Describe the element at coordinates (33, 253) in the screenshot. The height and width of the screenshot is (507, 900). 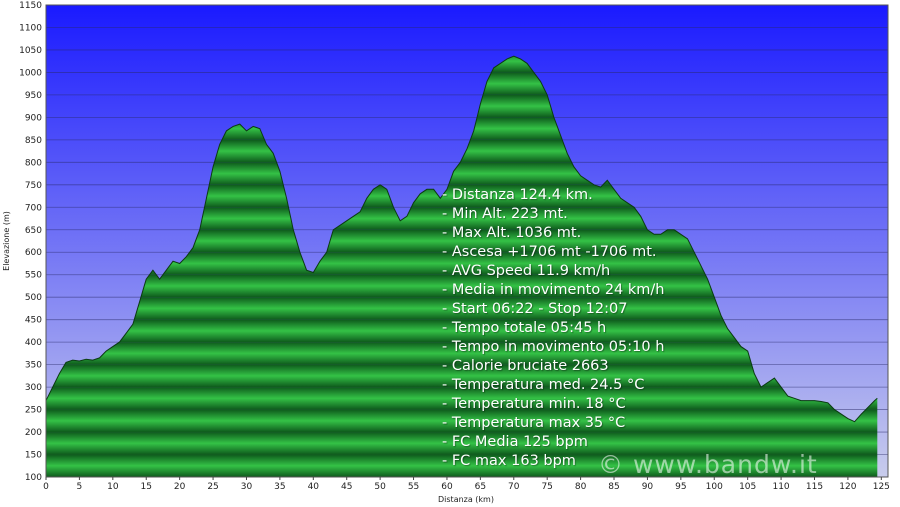
I see `y-tick-label: 600` at that location.